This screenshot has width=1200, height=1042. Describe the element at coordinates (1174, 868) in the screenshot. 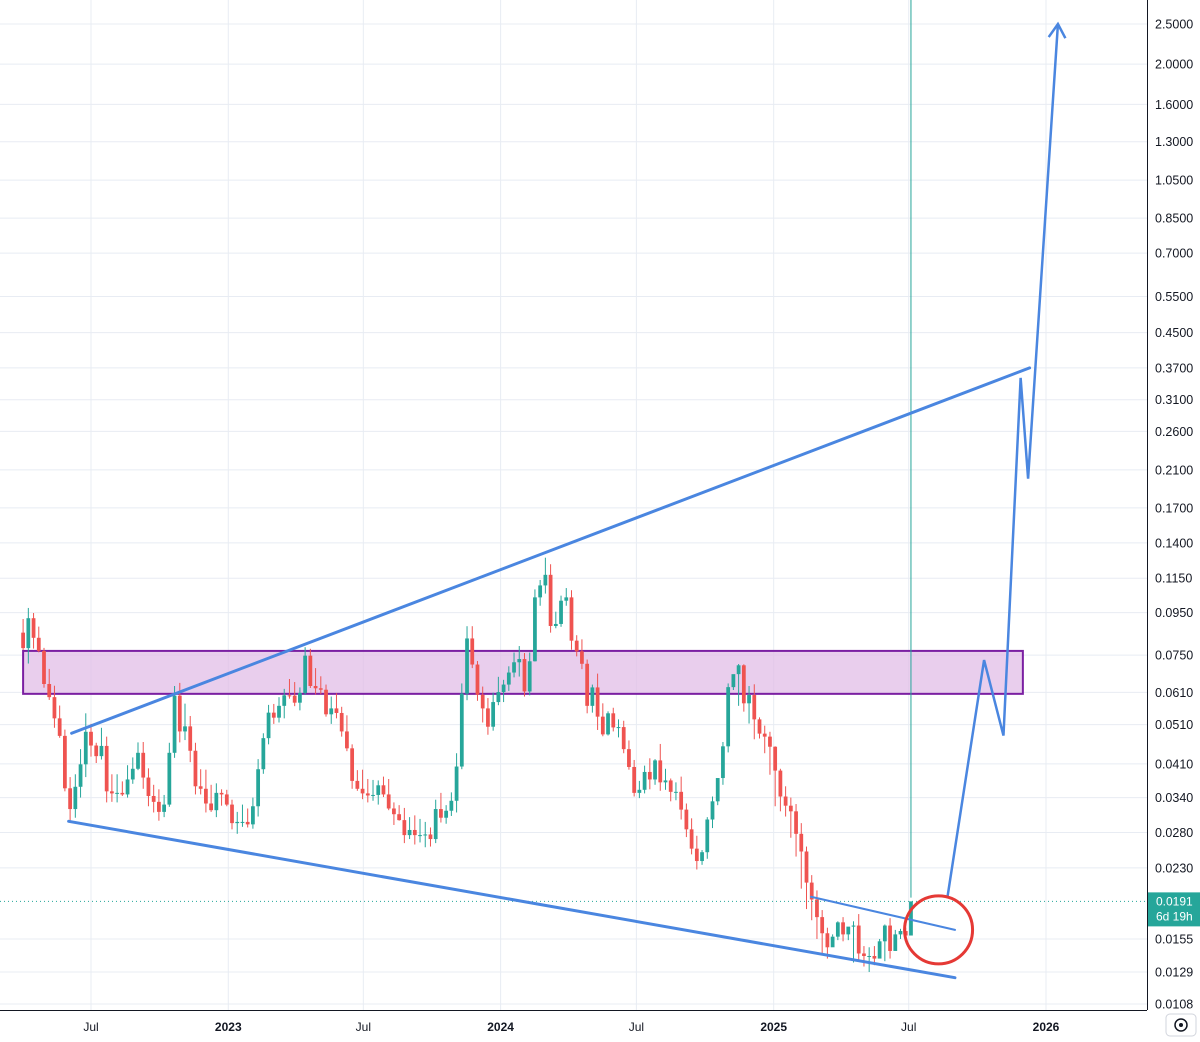

I see `y-tick-label: 0.0230` at that location.